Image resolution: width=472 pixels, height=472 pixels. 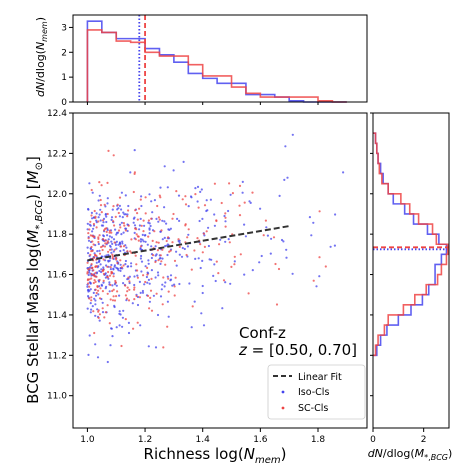 What do you see at coordinates (57, 316) in the screenshot?
I see `main-y-tick-label: 11.4` at bounding box center [57, 316].